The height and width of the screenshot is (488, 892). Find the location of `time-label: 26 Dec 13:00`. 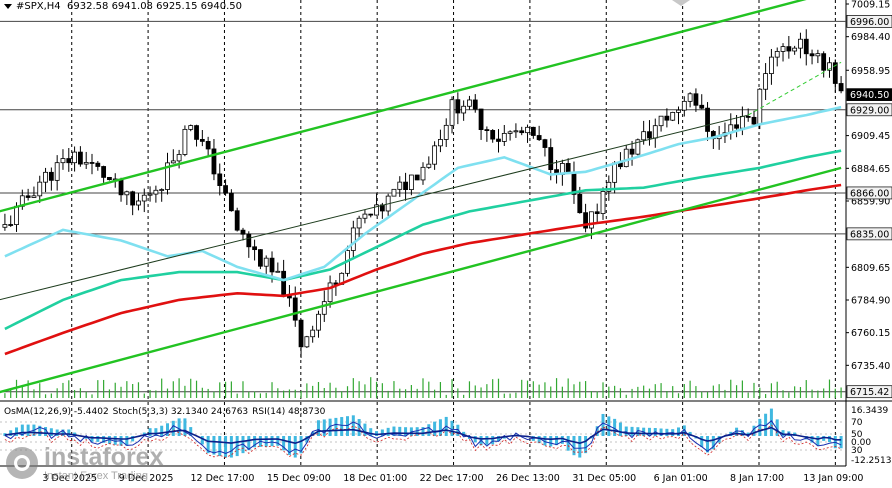

time-label: 26 Dec 13:00 is located at coordinates (528, 478).